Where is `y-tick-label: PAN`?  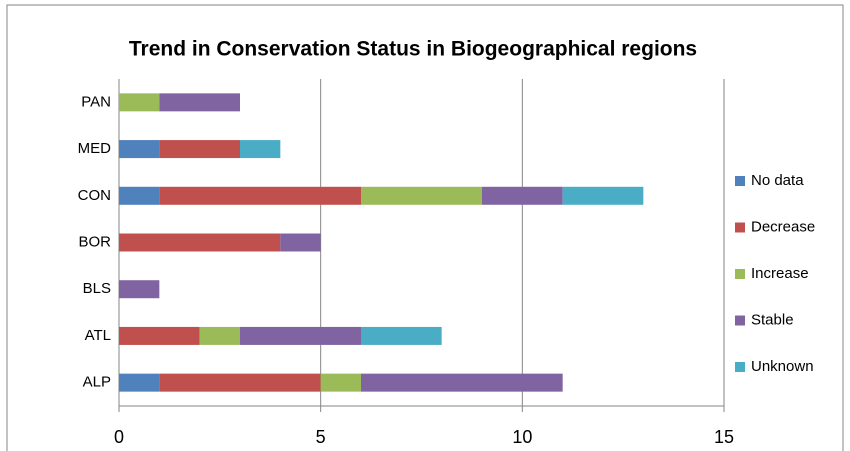 y-tick-label: PAN is located at coordinates (96, 101).